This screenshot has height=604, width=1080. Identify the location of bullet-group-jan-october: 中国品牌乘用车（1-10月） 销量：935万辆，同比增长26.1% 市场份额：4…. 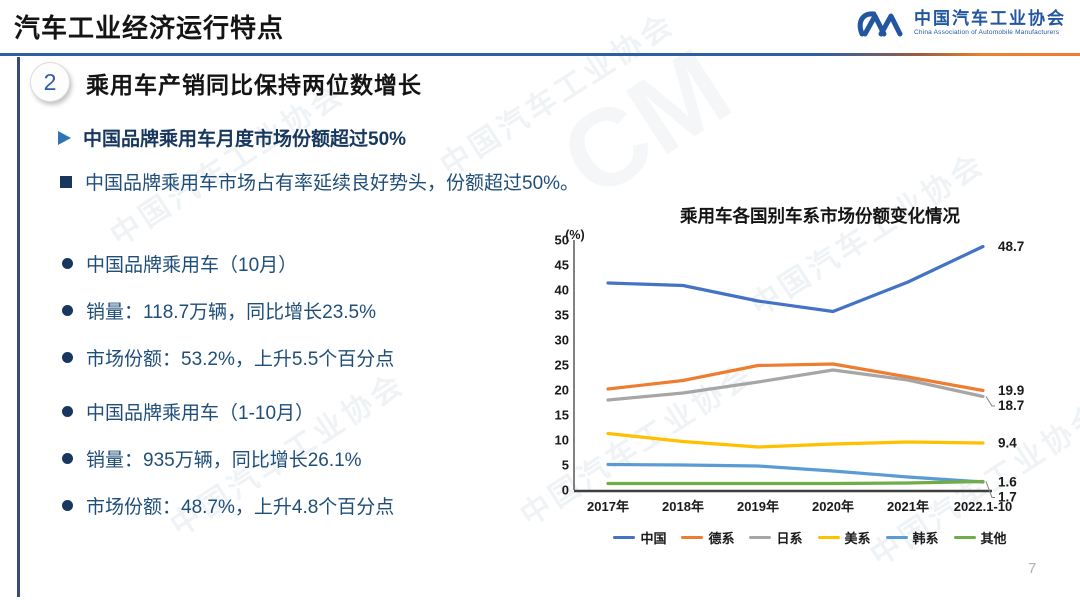
(228, 458).